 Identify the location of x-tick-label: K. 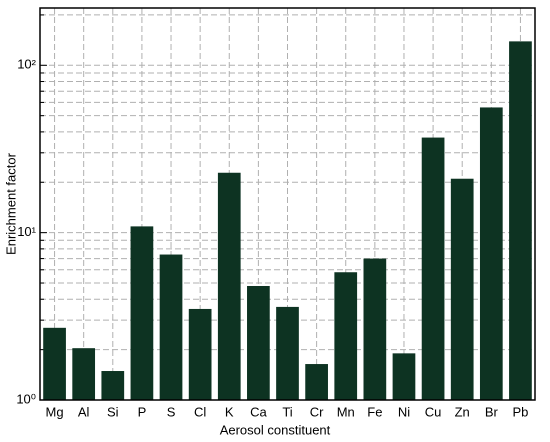
(229, 411).